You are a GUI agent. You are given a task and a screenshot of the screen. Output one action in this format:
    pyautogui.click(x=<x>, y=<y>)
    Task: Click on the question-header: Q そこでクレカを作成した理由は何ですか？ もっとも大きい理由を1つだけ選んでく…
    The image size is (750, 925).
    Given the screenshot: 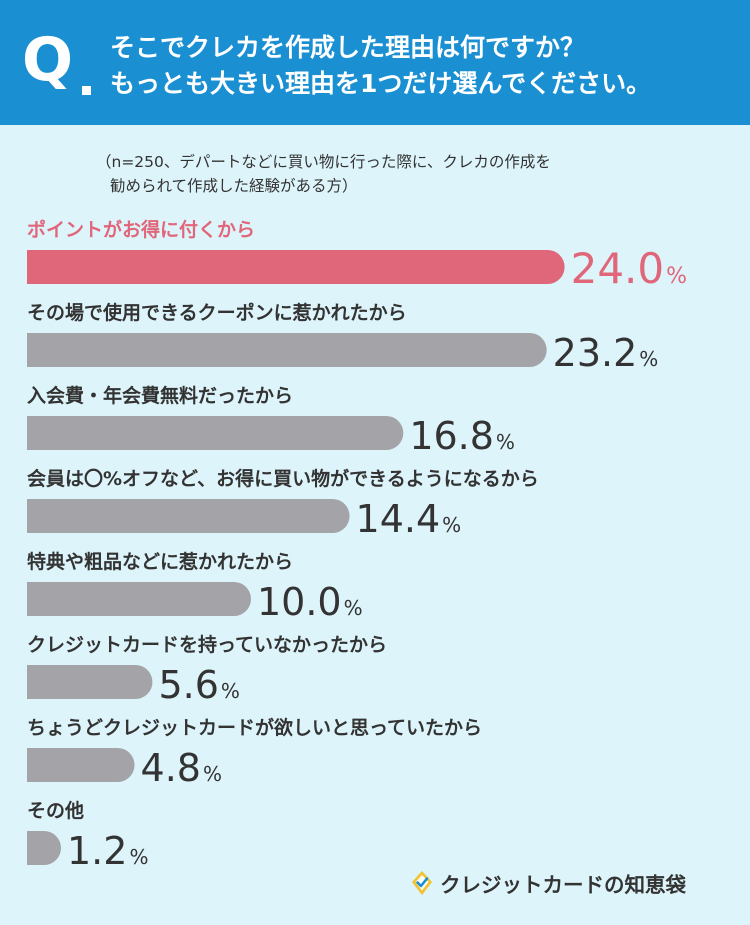 What is the action you would take?
    pyautogui.click(x=375, y=62)
    